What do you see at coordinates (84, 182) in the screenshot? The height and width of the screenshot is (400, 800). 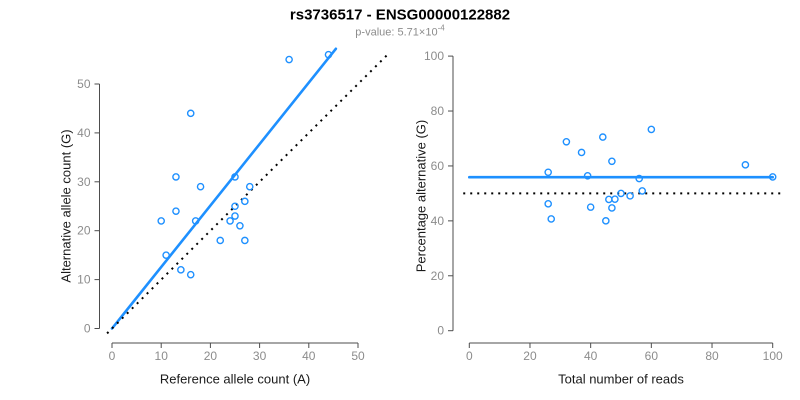 I see `y-tick-label: 30` at bounding box center [84, 182].